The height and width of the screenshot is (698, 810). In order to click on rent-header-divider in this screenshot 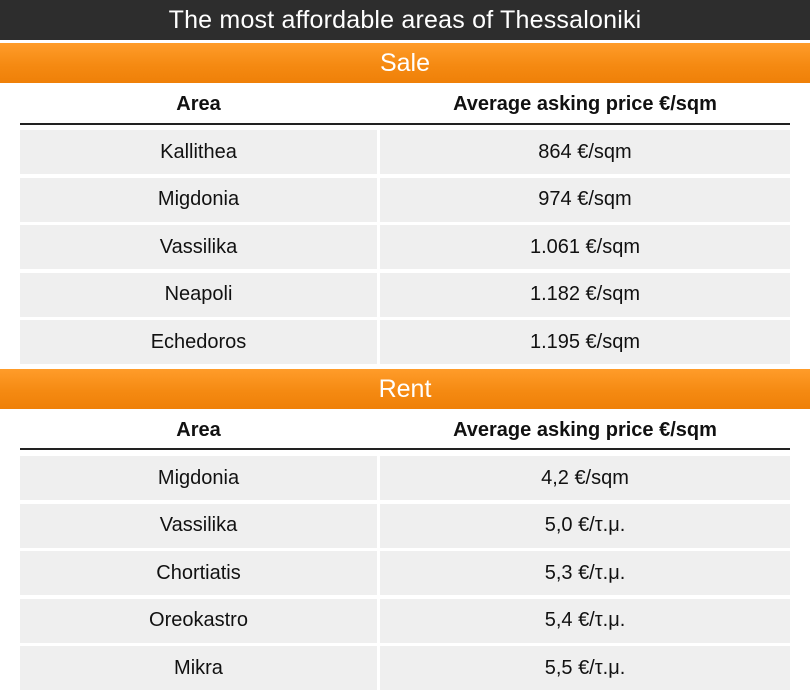, I will do `click(405, 449)`.